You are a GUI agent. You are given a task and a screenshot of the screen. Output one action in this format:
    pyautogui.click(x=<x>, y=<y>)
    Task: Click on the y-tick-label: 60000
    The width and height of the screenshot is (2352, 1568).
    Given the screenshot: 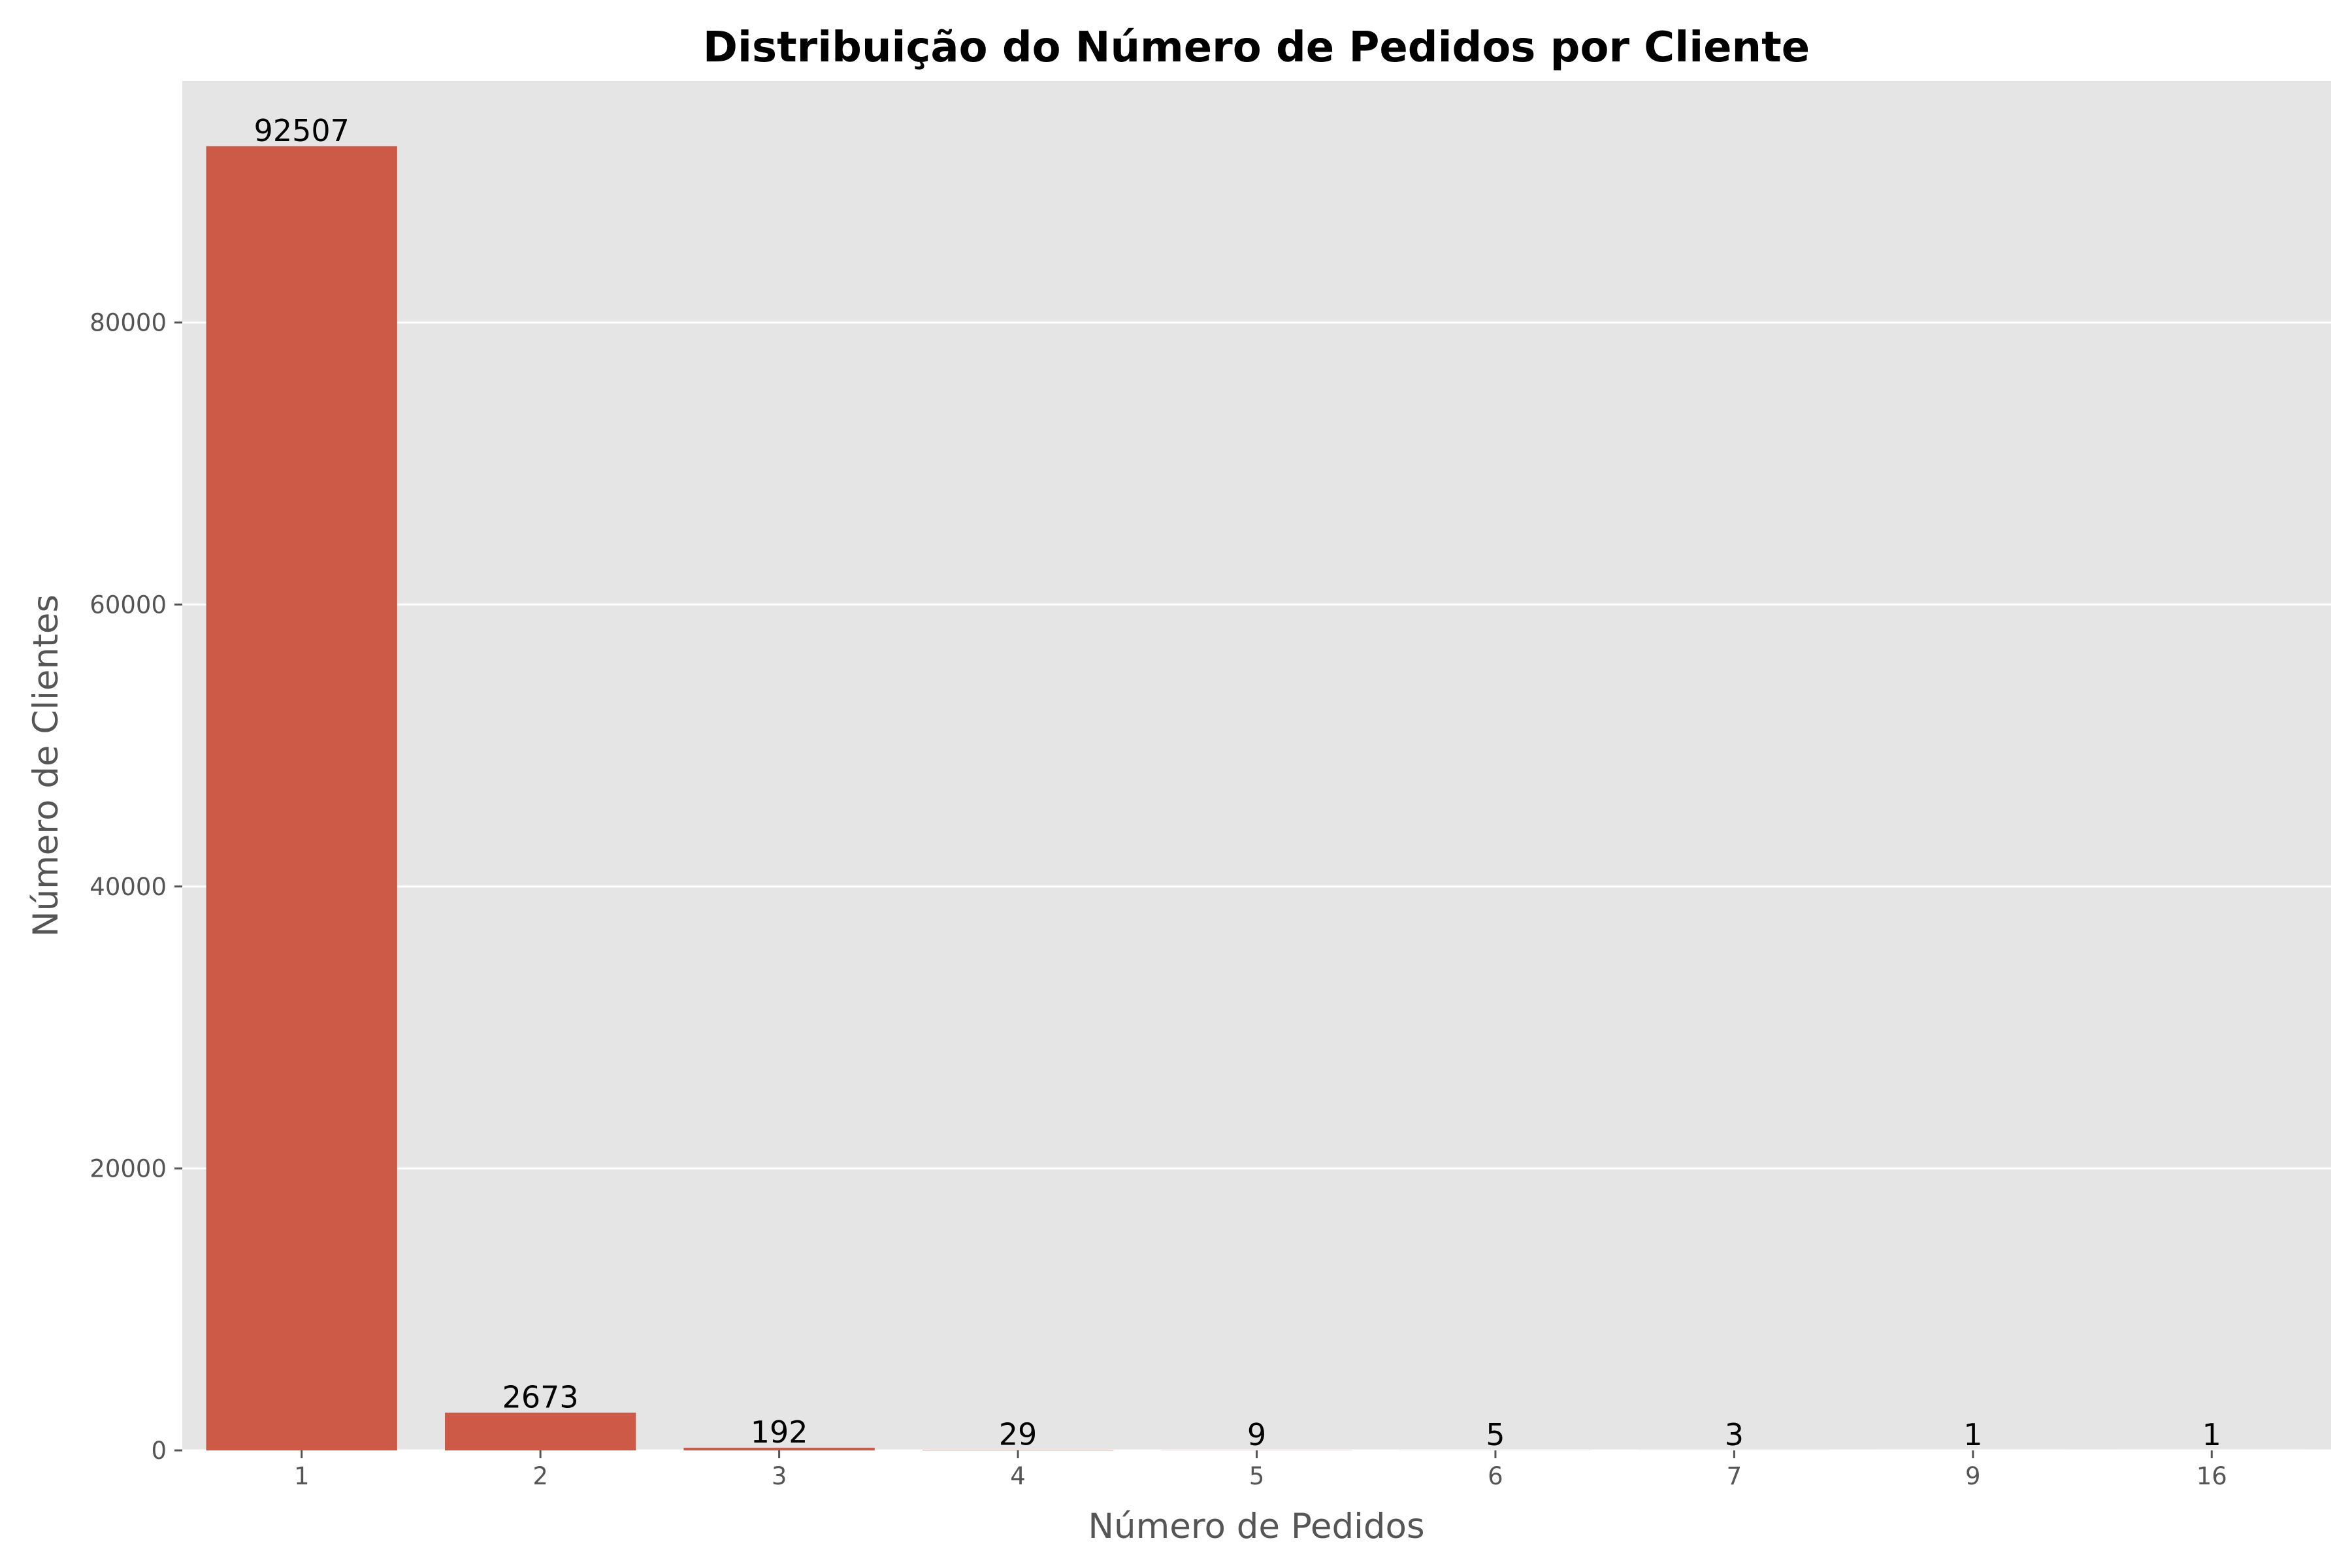 What is the action you would take?
    pyautogui.click(x=128, y=605)
    